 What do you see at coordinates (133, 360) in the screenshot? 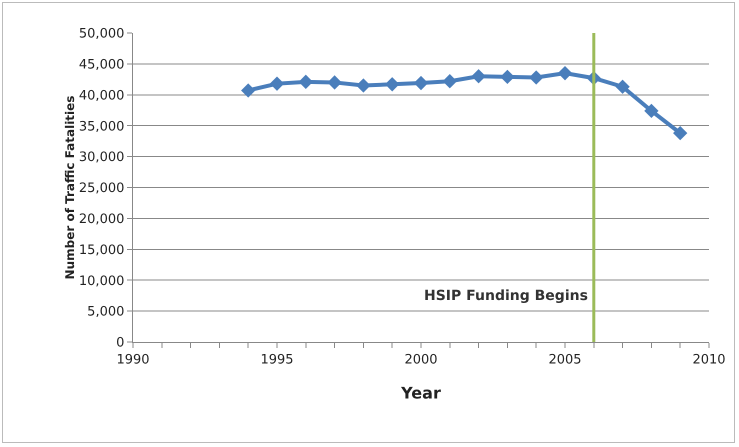
I see `x-tick-label: 1990` at bounding box center [133, 360].